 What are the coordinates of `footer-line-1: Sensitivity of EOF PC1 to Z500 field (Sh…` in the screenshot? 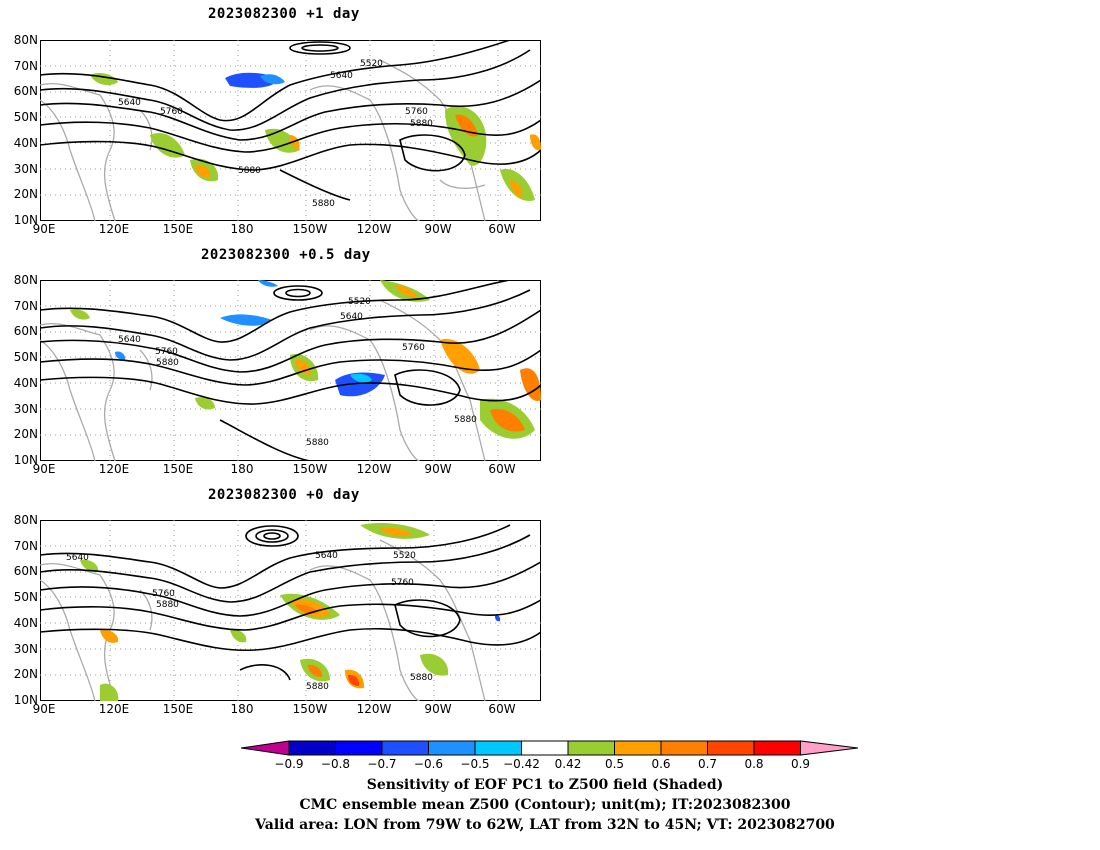 It's located at (545, 785).